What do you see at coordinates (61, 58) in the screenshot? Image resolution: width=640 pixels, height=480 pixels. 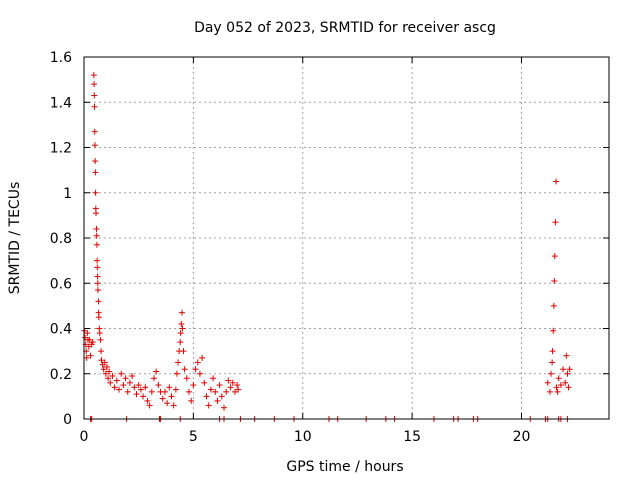 I see `y-tick-label: 1.6` at bounding box center [61, 58].